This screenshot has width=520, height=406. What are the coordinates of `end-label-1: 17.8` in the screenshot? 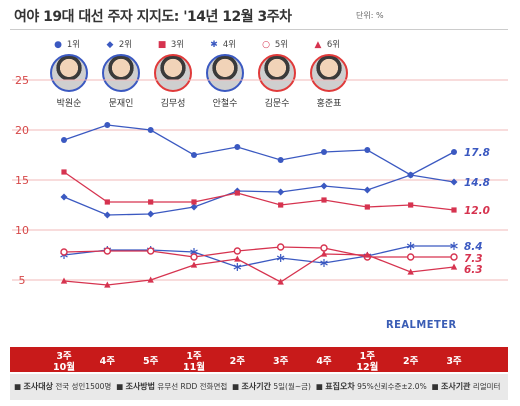 It's located at (477, 153).